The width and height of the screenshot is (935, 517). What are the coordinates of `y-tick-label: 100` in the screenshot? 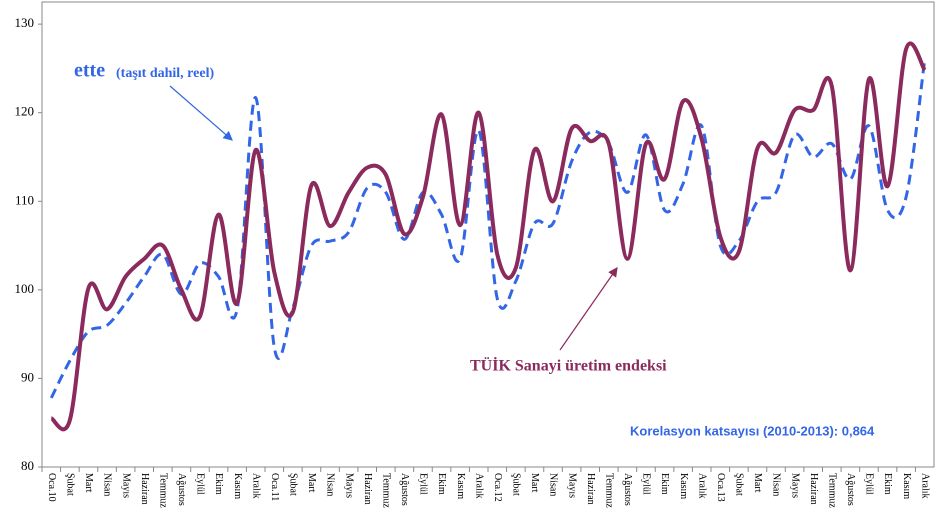 It's located at (25, 288).